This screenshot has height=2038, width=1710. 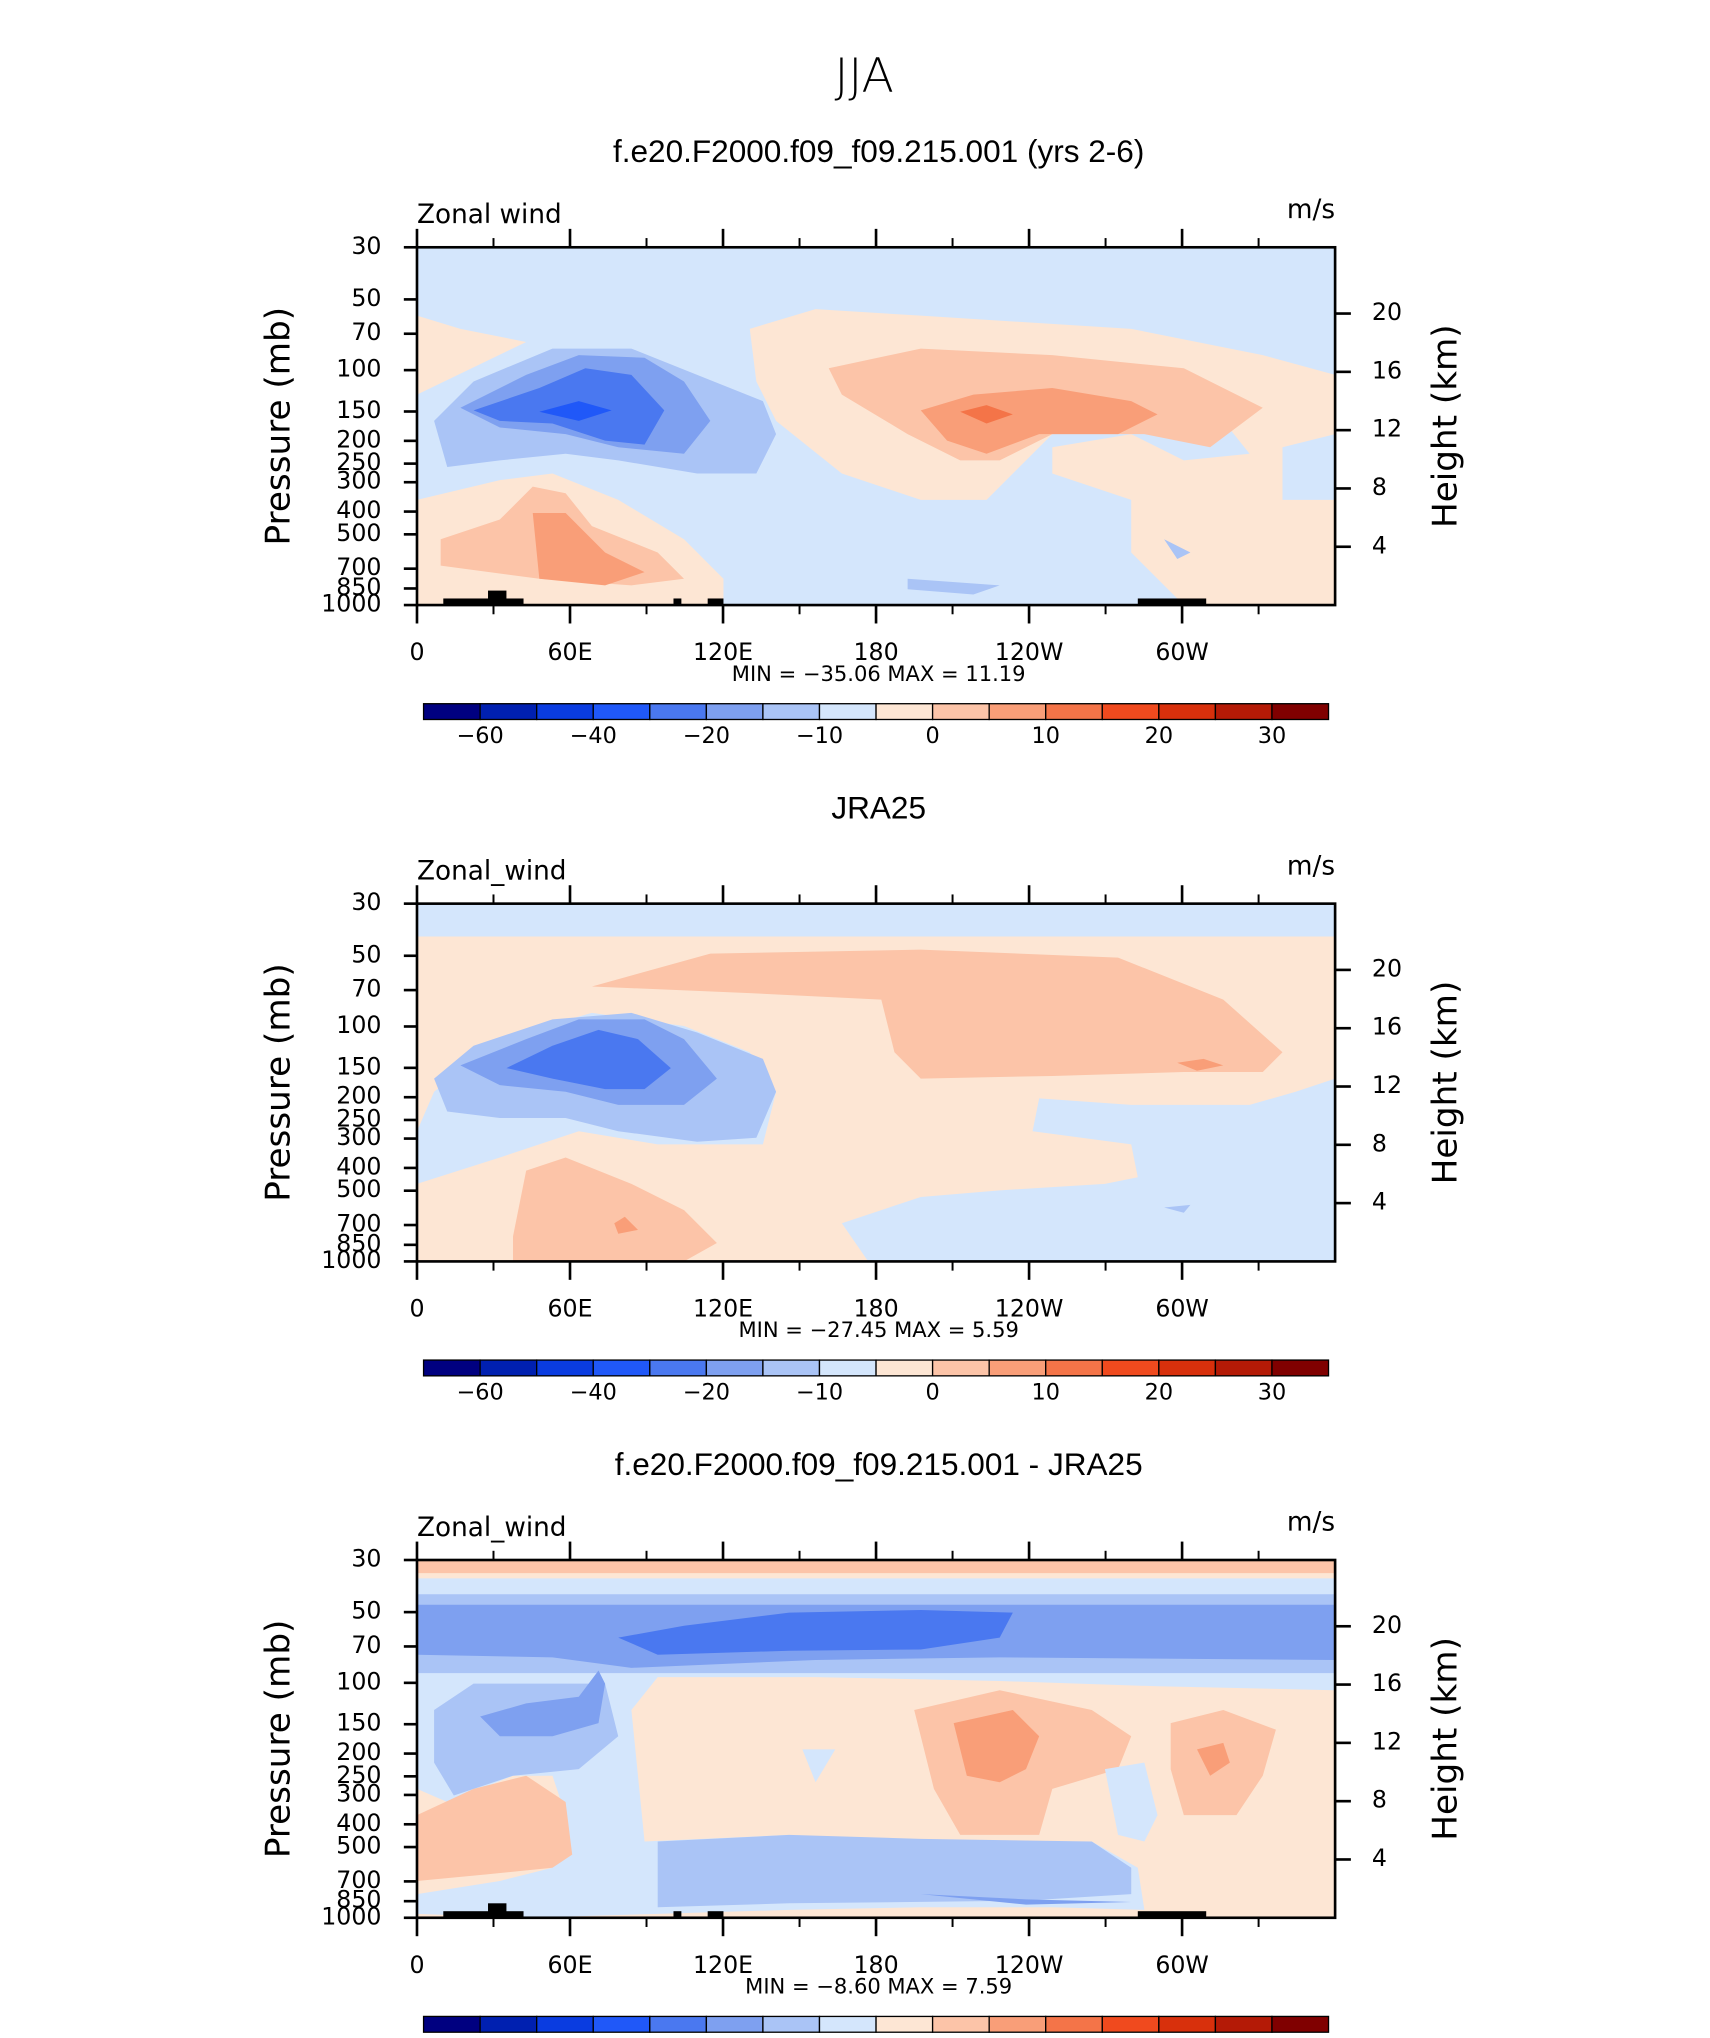 I want to click on y-tick-label: 850, so click(x=358, y=1243).